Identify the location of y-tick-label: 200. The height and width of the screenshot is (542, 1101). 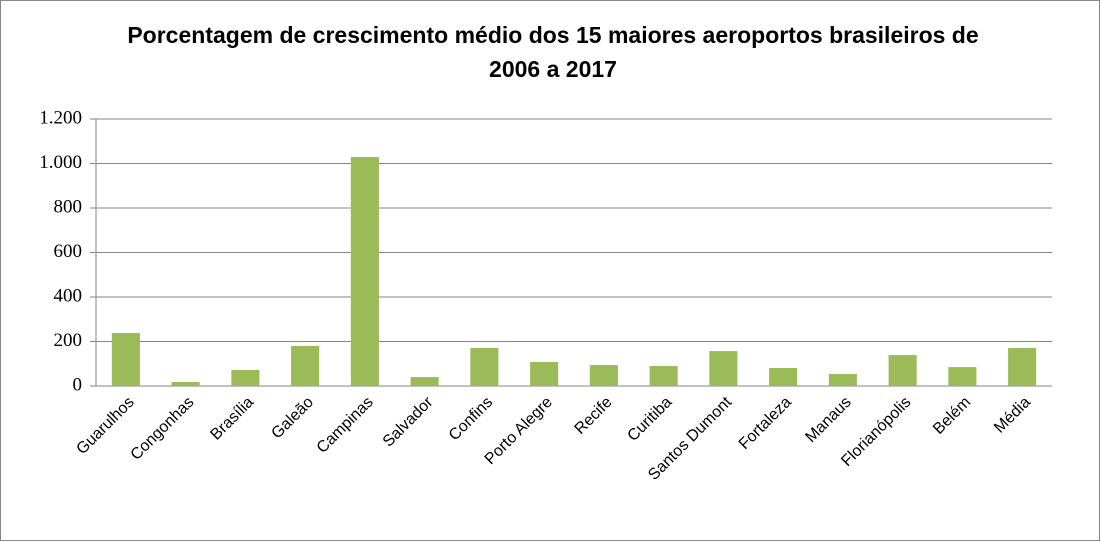
(68, 340).